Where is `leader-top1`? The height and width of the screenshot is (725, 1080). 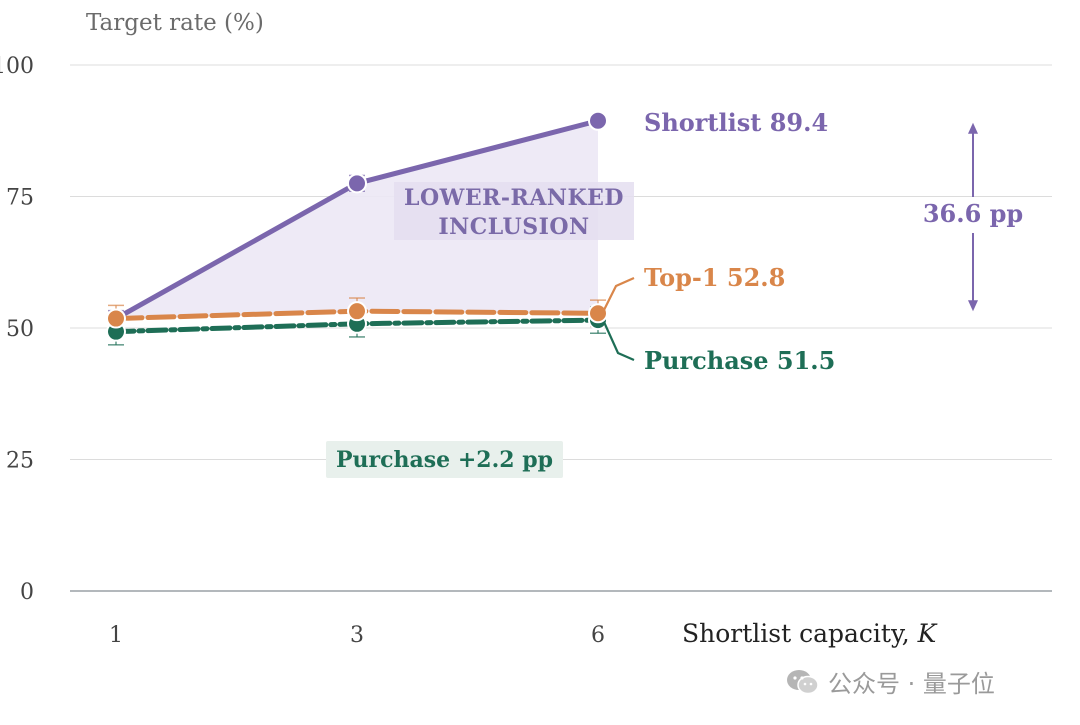
leader-top1 is located at coordinates (619, 293).